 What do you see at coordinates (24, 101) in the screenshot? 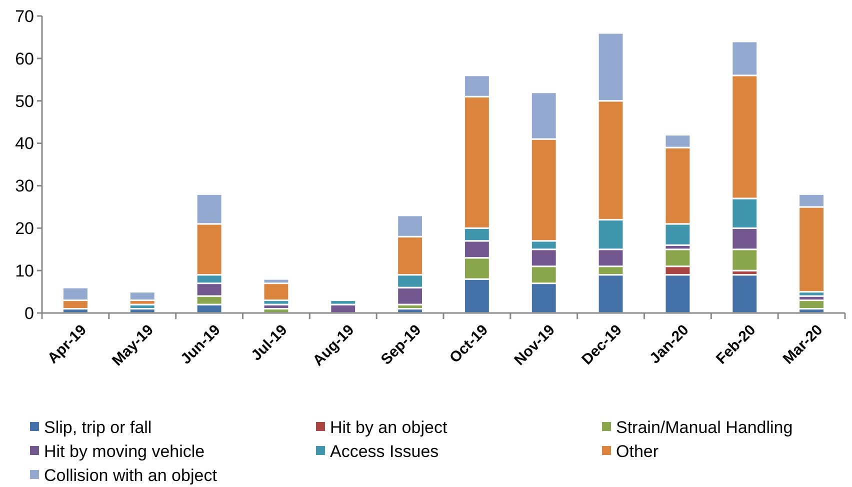
I see `y-tick-label: 50` at bounding box center [24, 101].